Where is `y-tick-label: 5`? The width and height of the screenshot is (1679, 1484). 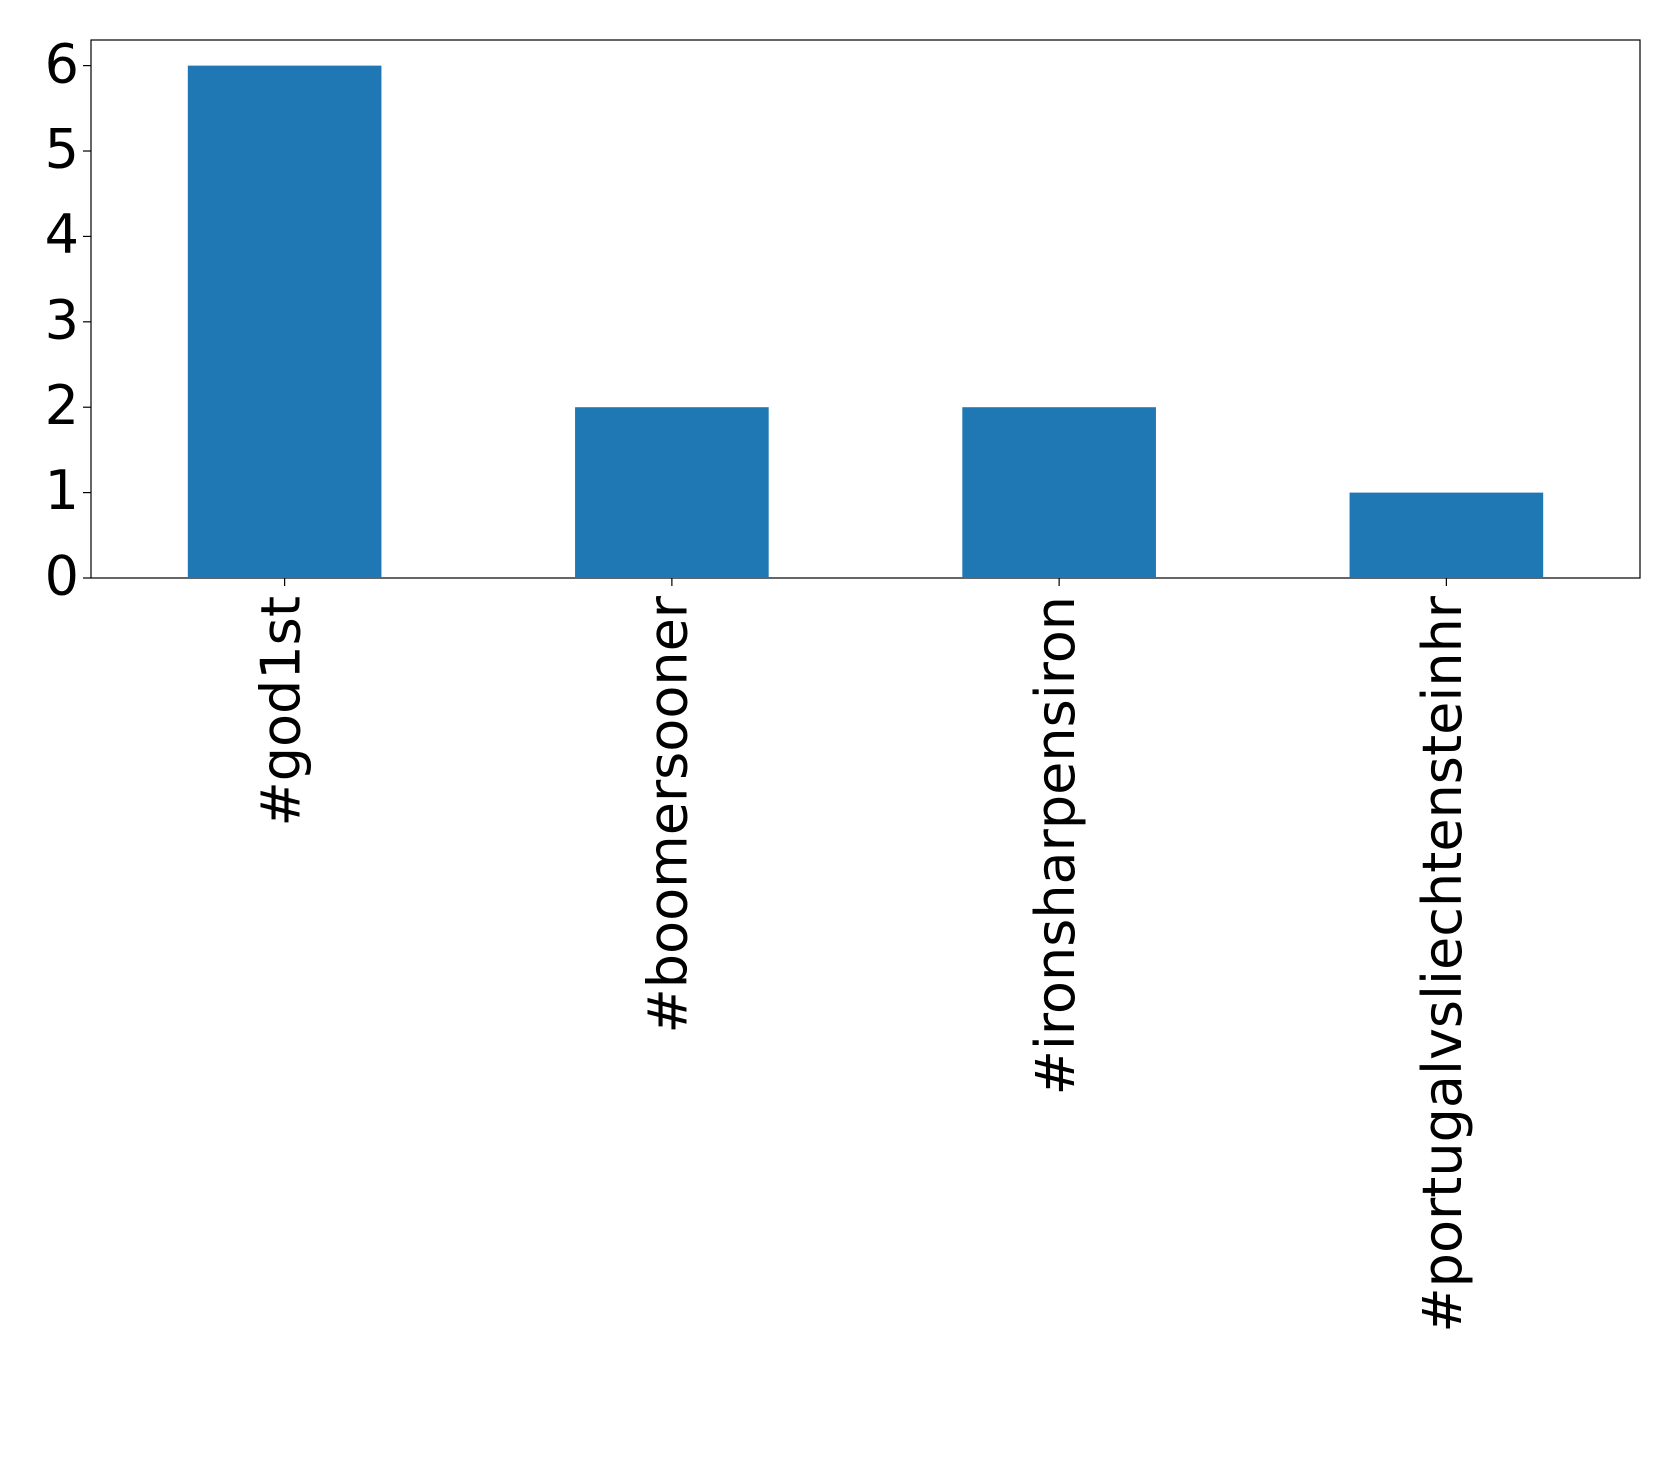
y-tick-label: 5 is located at coordinates (62, 149).